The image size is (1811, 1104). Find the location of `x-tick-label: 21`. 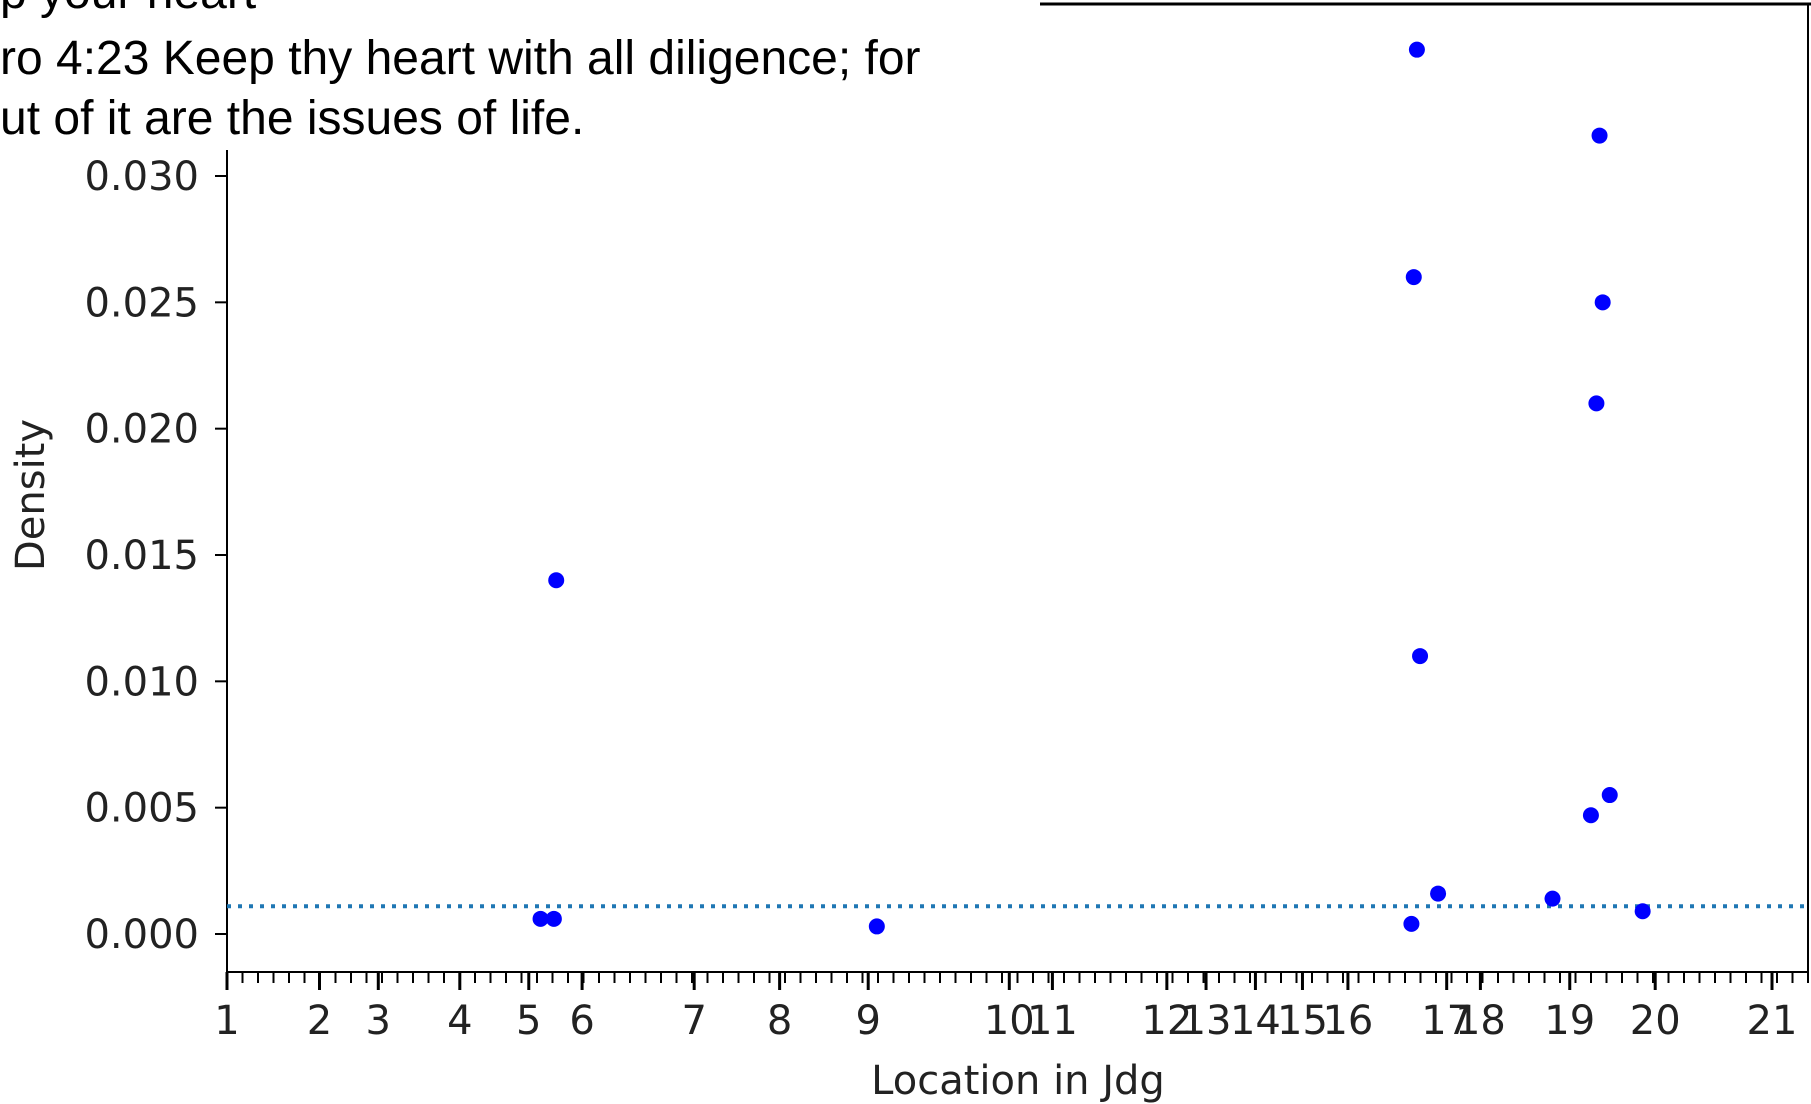

x-tick-label: 21 is located at coordinates (1772, 1021).